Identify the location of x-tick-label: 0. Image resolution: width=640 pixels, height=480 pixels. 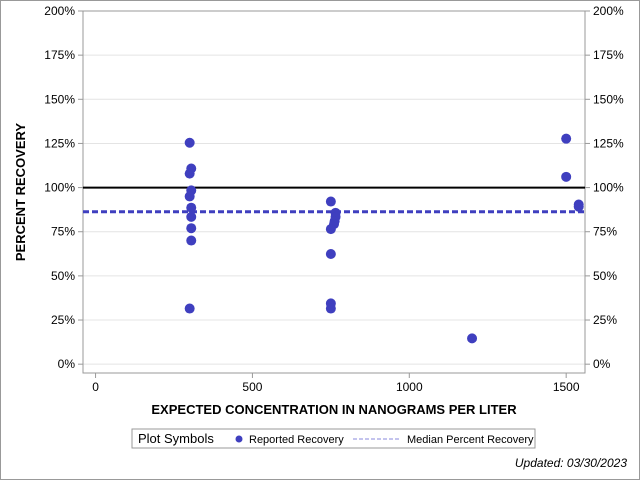
(95, 387).